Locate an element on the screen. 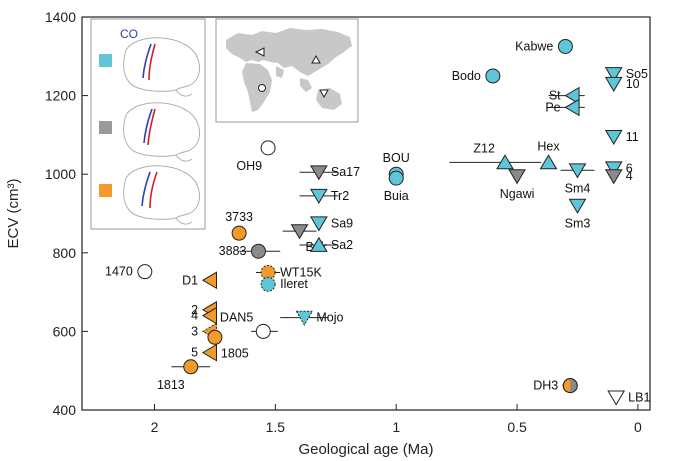 The image size is (680, 461). point-label: So5 is located at coordinates (637, 74).